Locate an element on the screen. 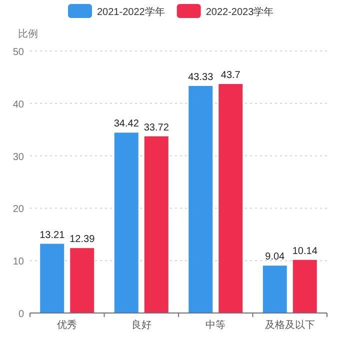  data-label: 10.14 is located at coordinates (305, 251).